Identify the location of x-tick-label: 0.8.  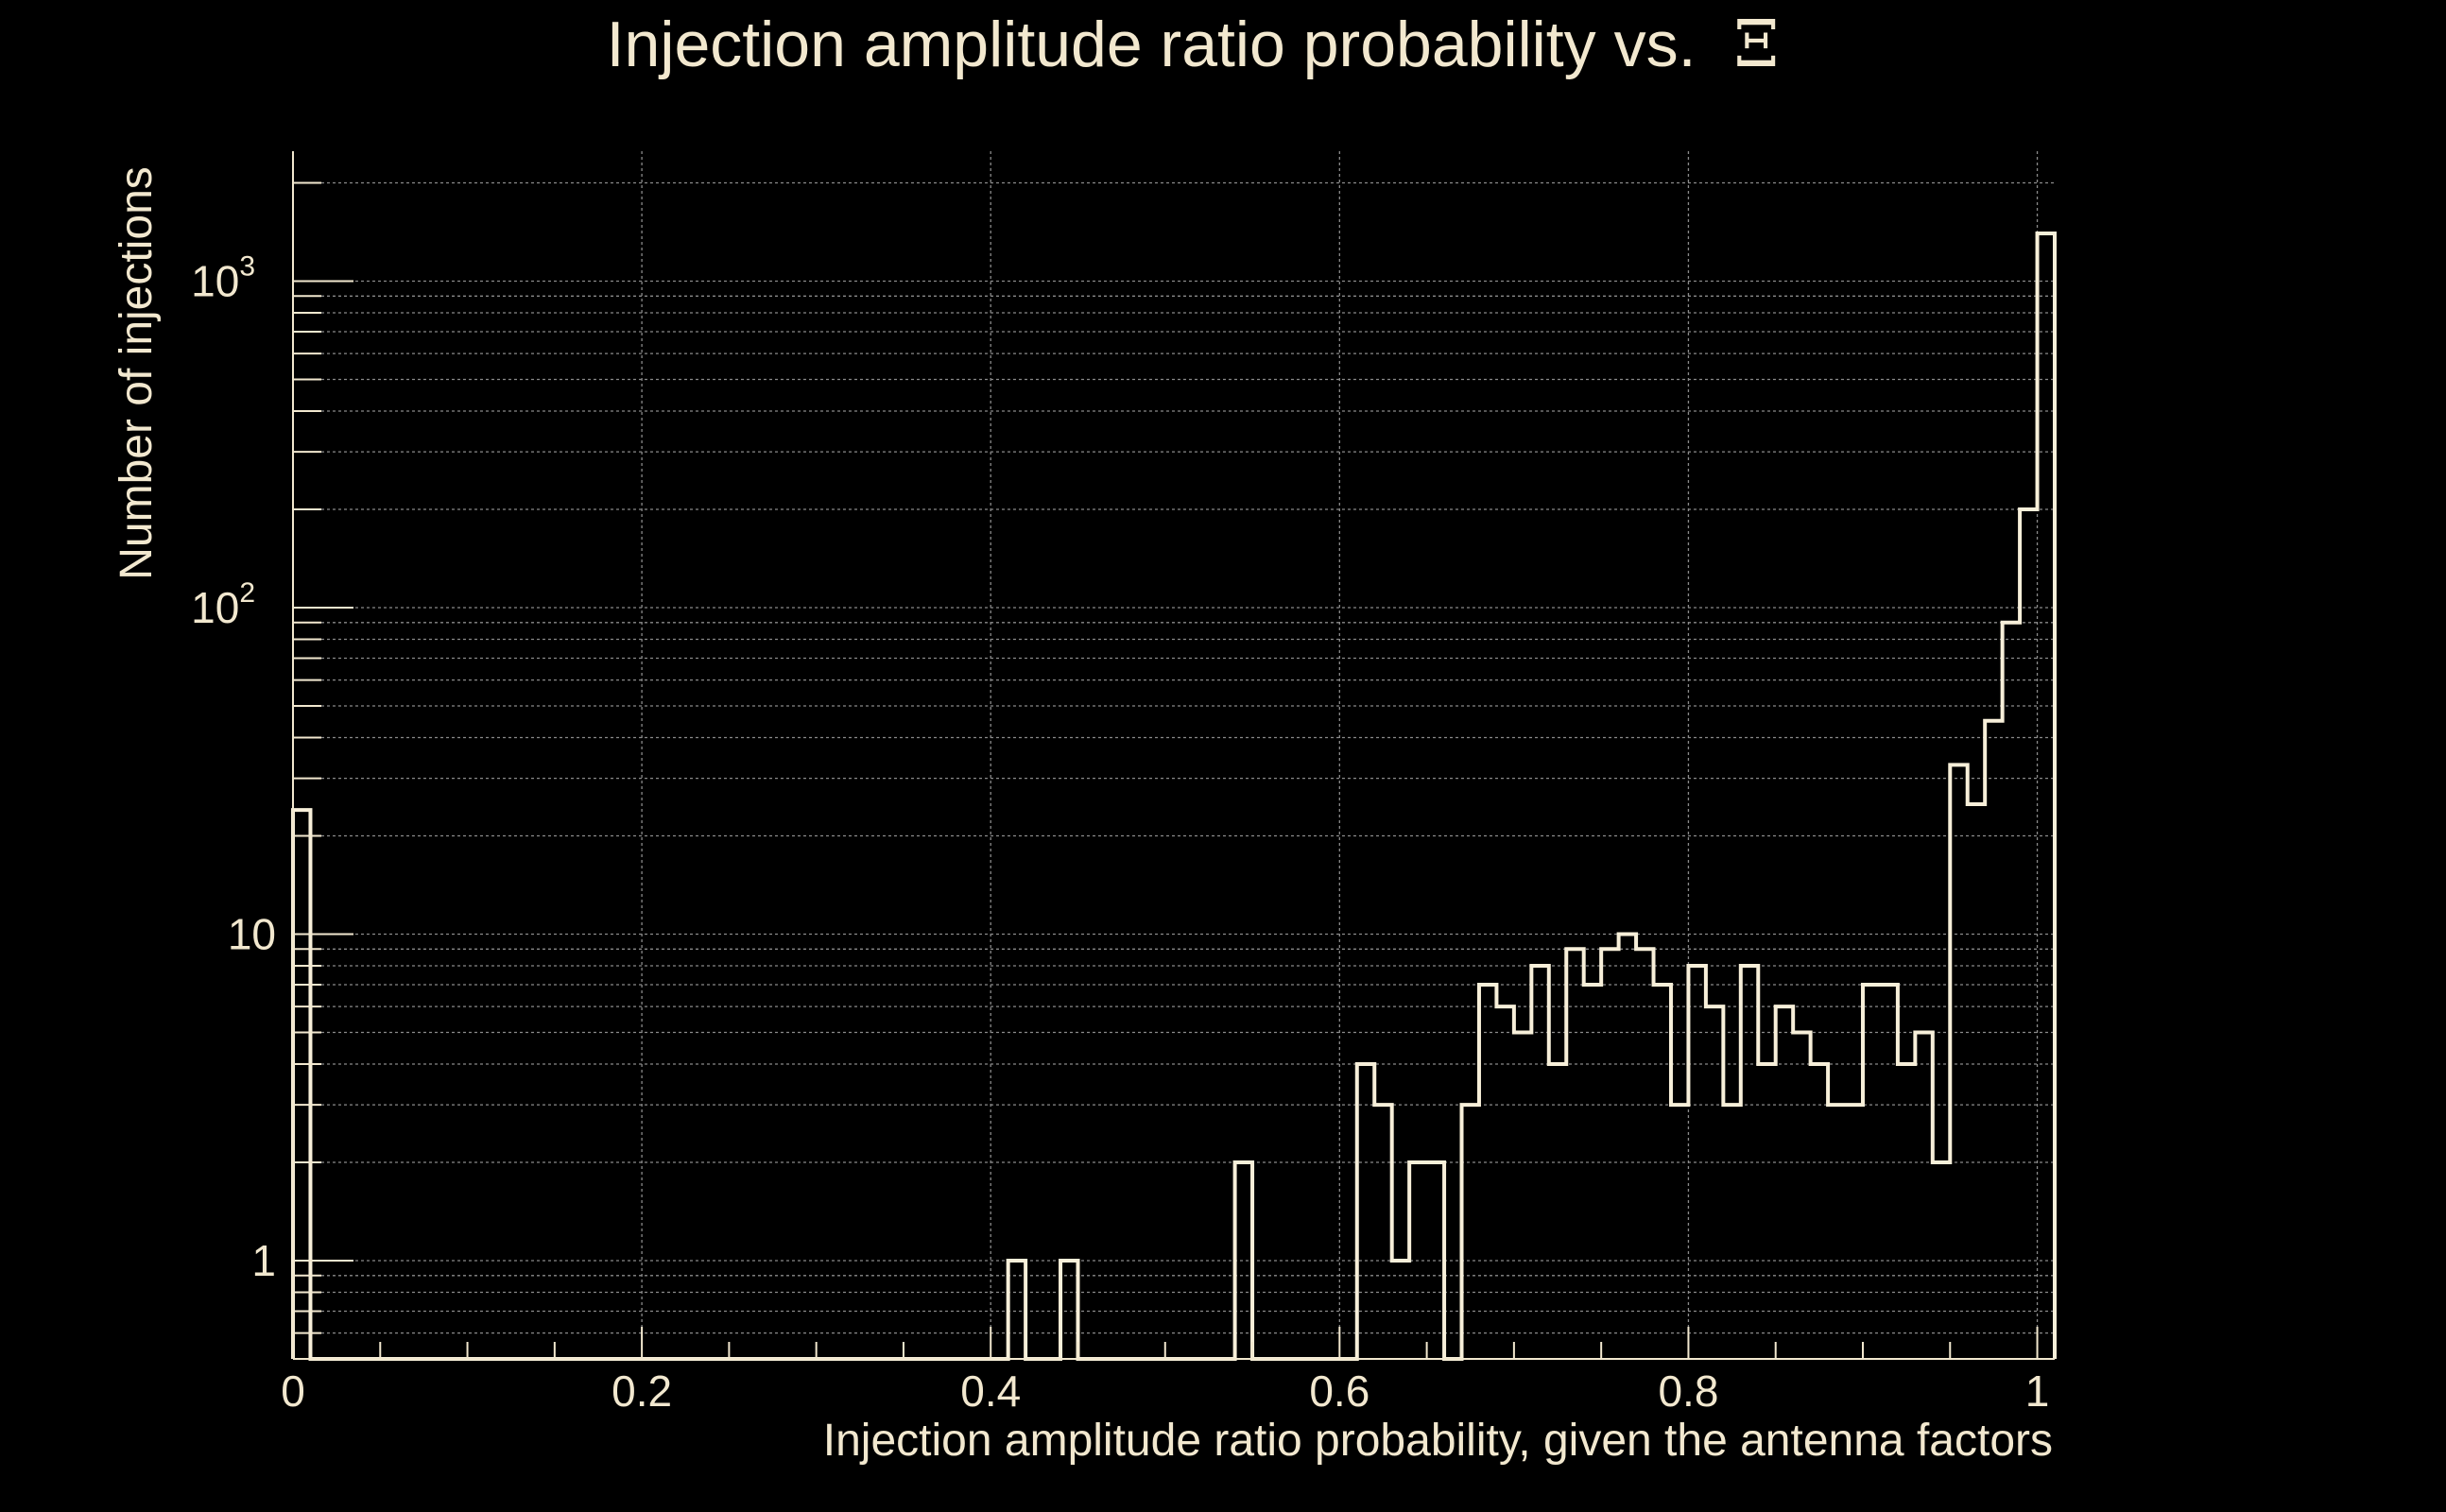
(1688, 1391).